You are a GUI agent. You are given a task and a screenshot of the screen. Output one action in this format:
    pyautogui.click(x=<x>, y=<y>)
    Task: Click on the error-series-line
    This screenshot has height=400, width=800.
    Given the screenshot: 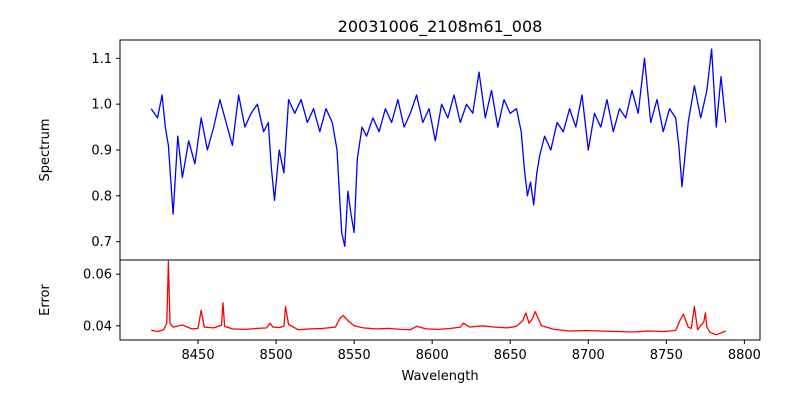 What is the action you would take?
    pyautogui.click(x=438, y=298)
    